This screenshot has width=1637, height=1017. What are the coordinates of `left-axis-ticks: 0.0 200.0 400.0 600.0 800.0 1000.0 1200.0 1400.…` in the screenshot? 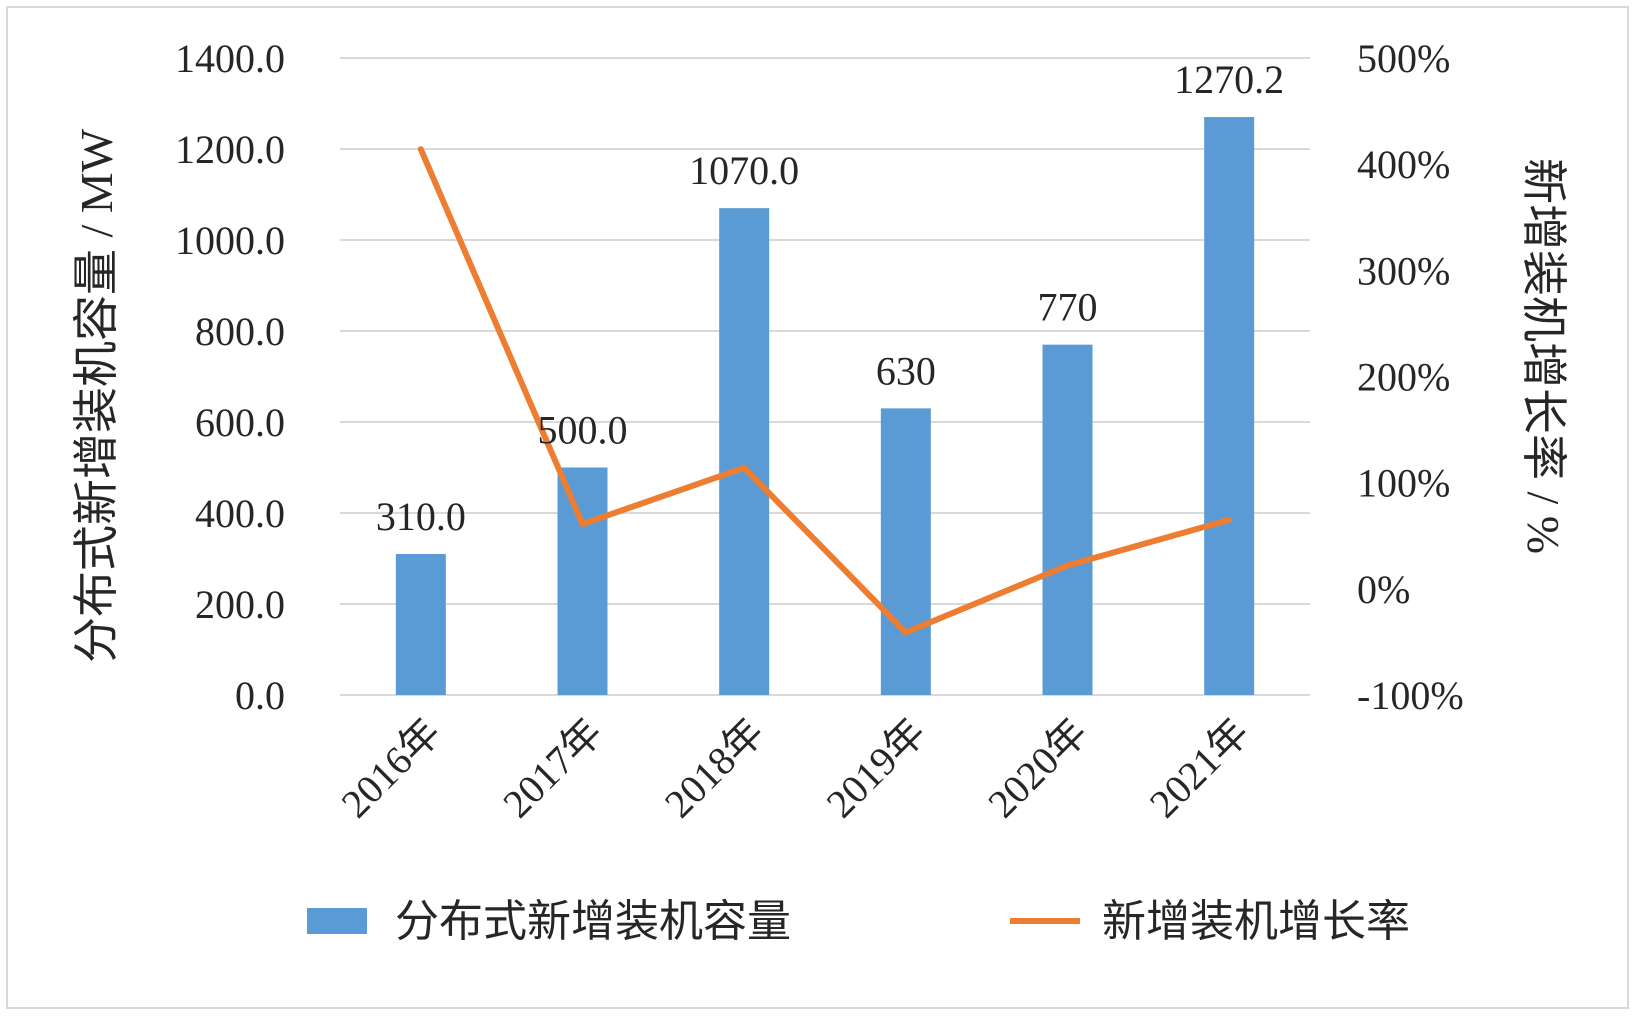 It's located at (230, 377).